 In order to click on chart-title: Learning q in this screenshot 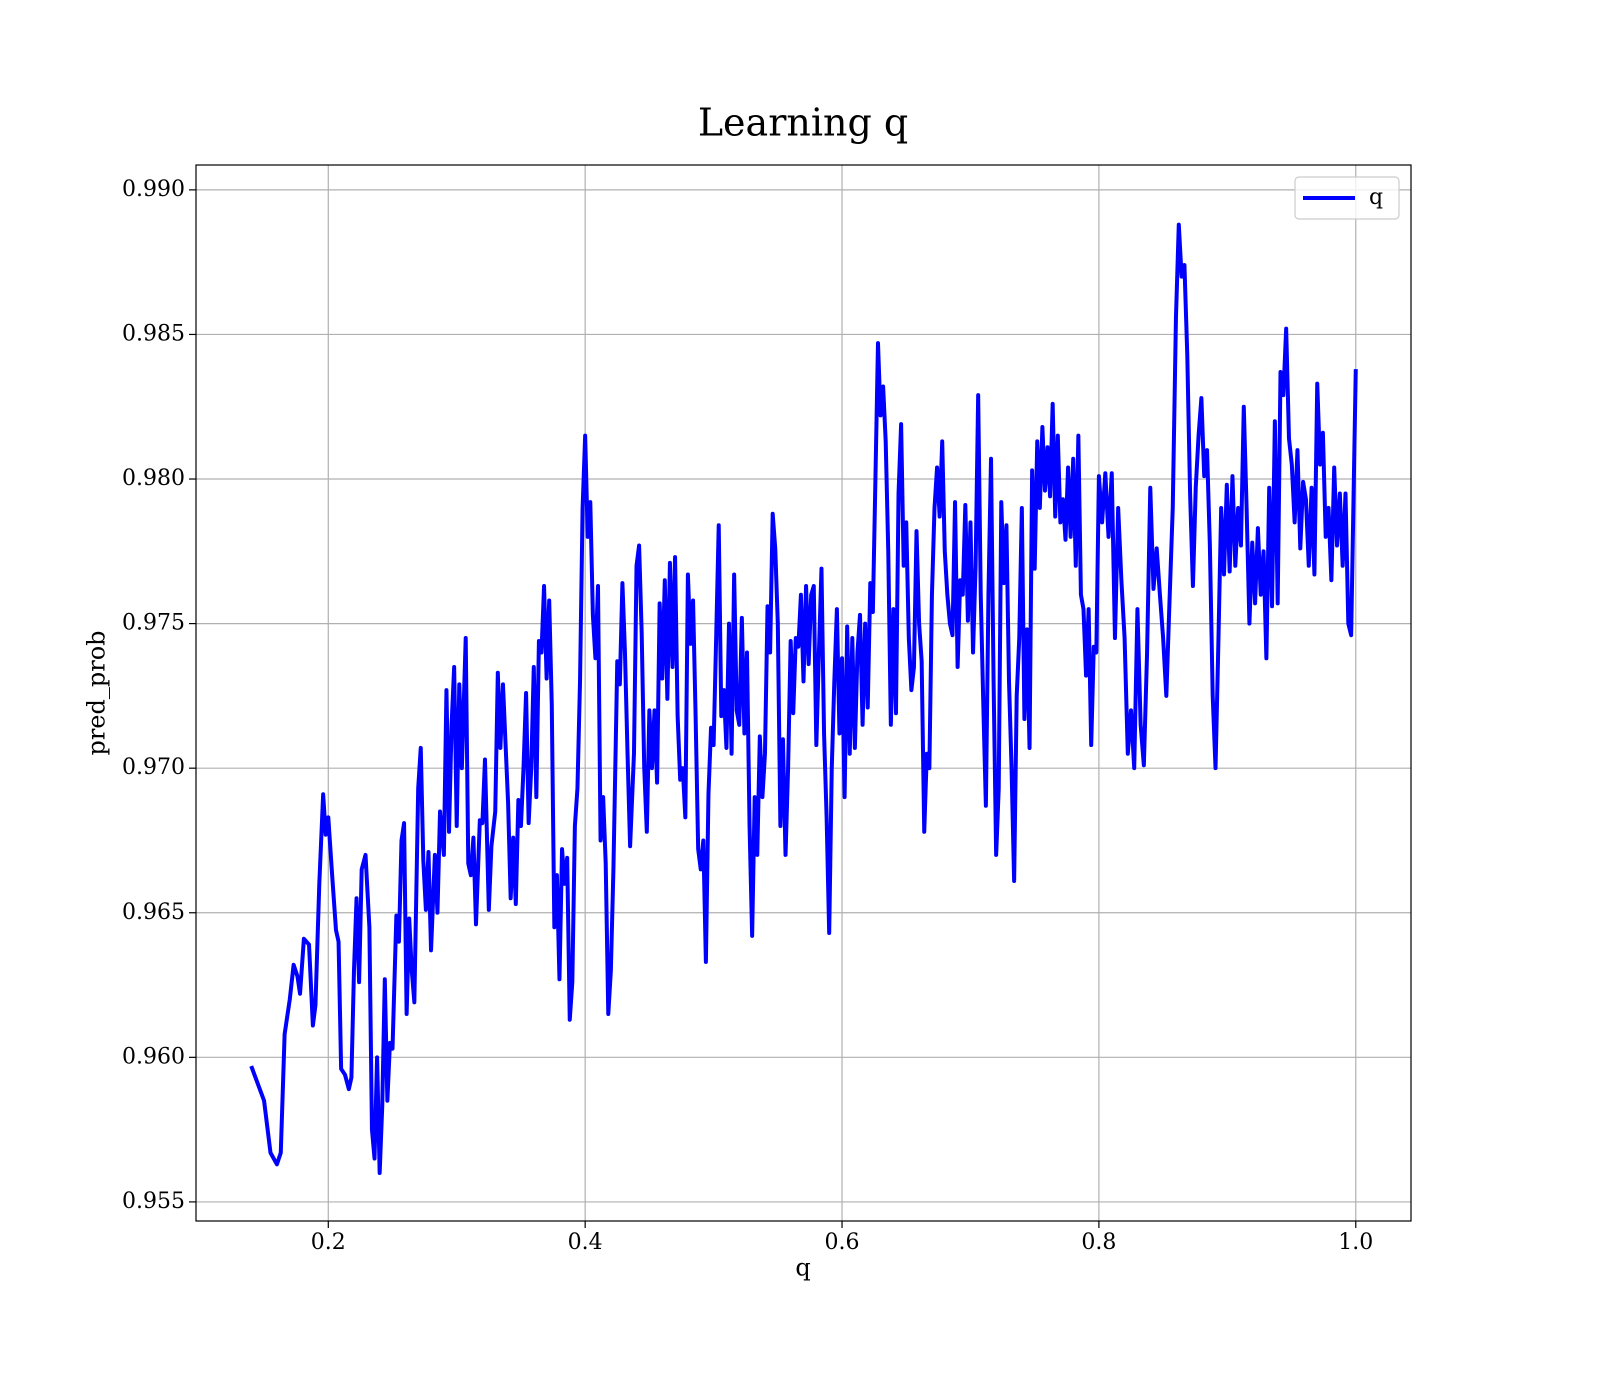, I will do `click(803, 123)`.